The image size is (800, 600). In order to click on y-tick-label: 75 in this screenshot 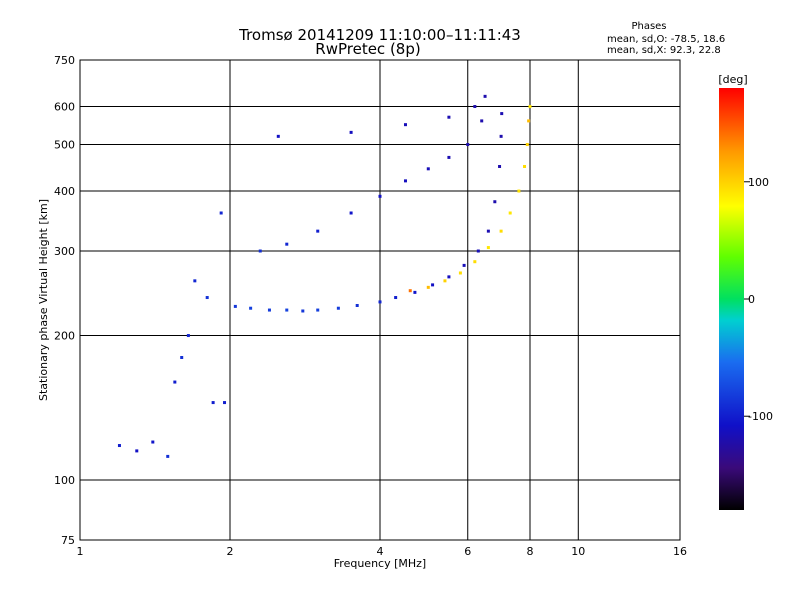, I will do `click(68, 540)`.